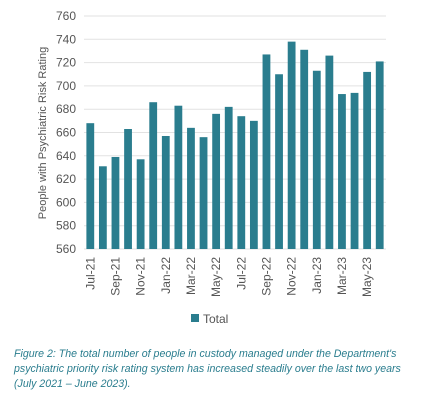 Image resolution: width=429 pixels, height=406 pixels. Describe the element at coordinates (115, 276) in the screenshot. I see `x-tick-label: Sep-21` at that location.